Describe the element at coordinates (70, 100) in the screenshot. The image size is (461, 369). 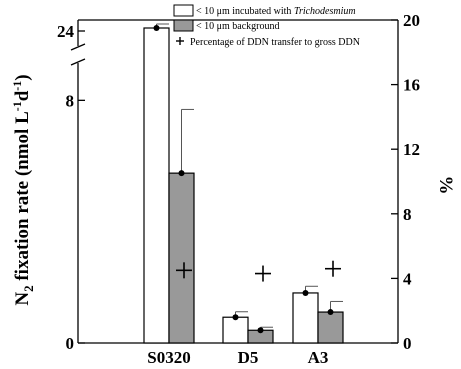
I see `left-tick-label: 8` at that location.